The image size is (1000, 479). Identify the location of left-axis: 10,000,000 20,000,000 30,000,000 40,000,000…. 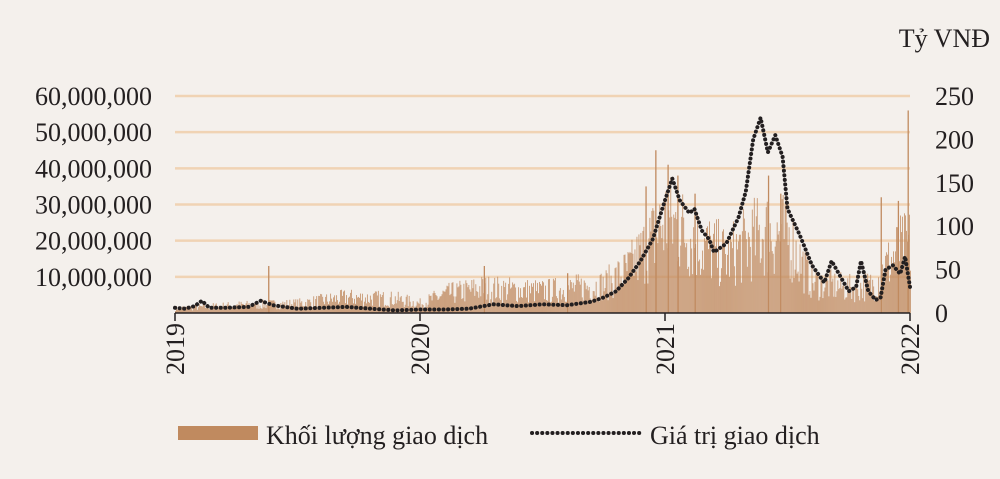
(93, 187).